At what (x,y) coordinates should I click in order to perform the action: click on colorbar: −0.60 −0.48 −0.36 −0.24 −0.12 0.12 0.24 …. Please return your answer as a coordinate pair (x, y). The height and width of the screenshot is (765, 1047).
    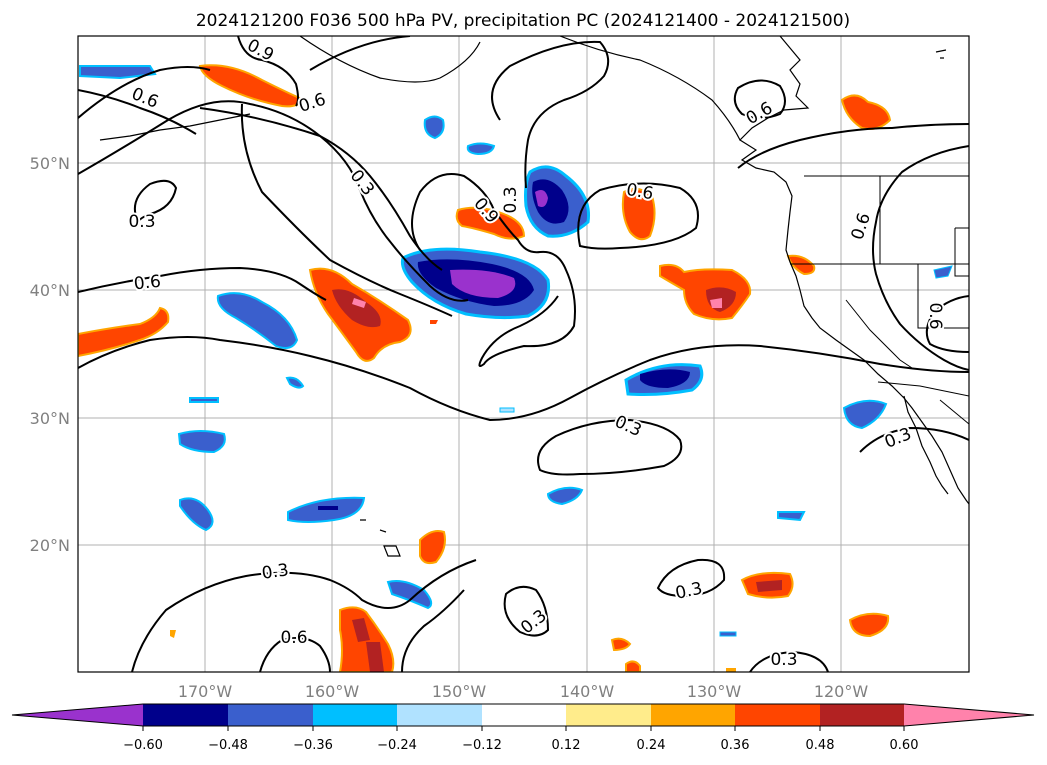
    Looking at the image, I should click on (523, 728).